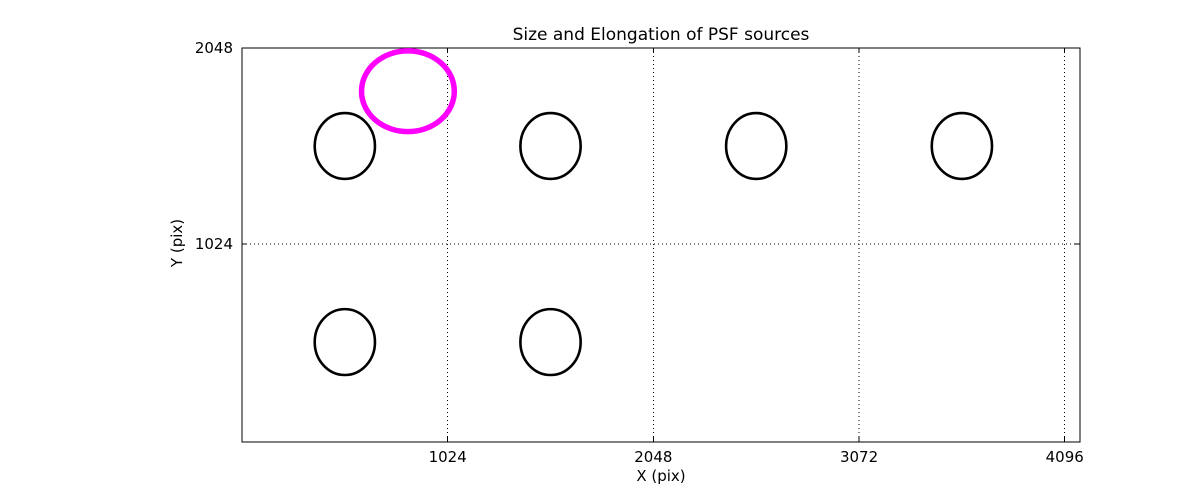 This screenshot has width=1200, height=490. What do you see at coordinates (408, 91) in the screenshot?
I see `highlighted-source-ellipse` at bounding box center [408, 91].